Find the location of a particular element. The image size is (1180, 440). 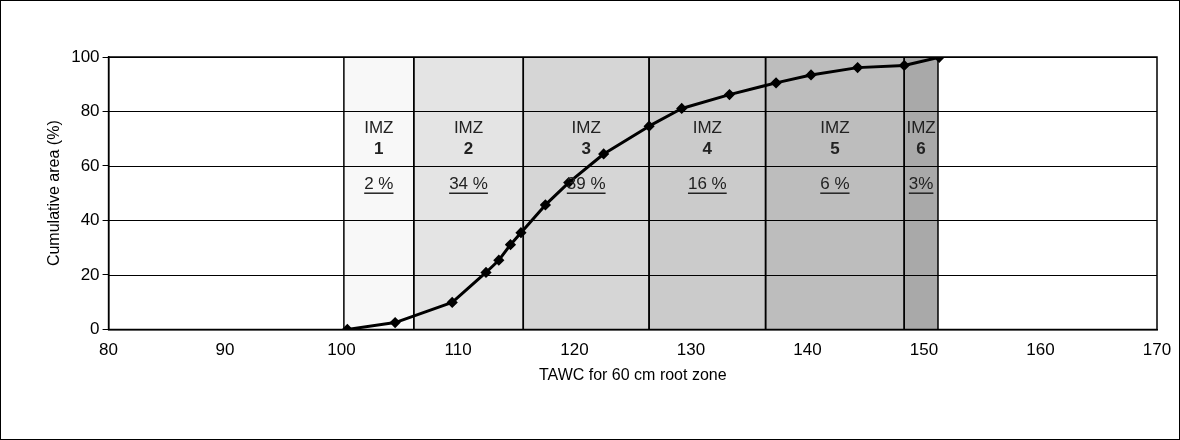

x-tick-label: 140 is located at coordinates (807, 350).